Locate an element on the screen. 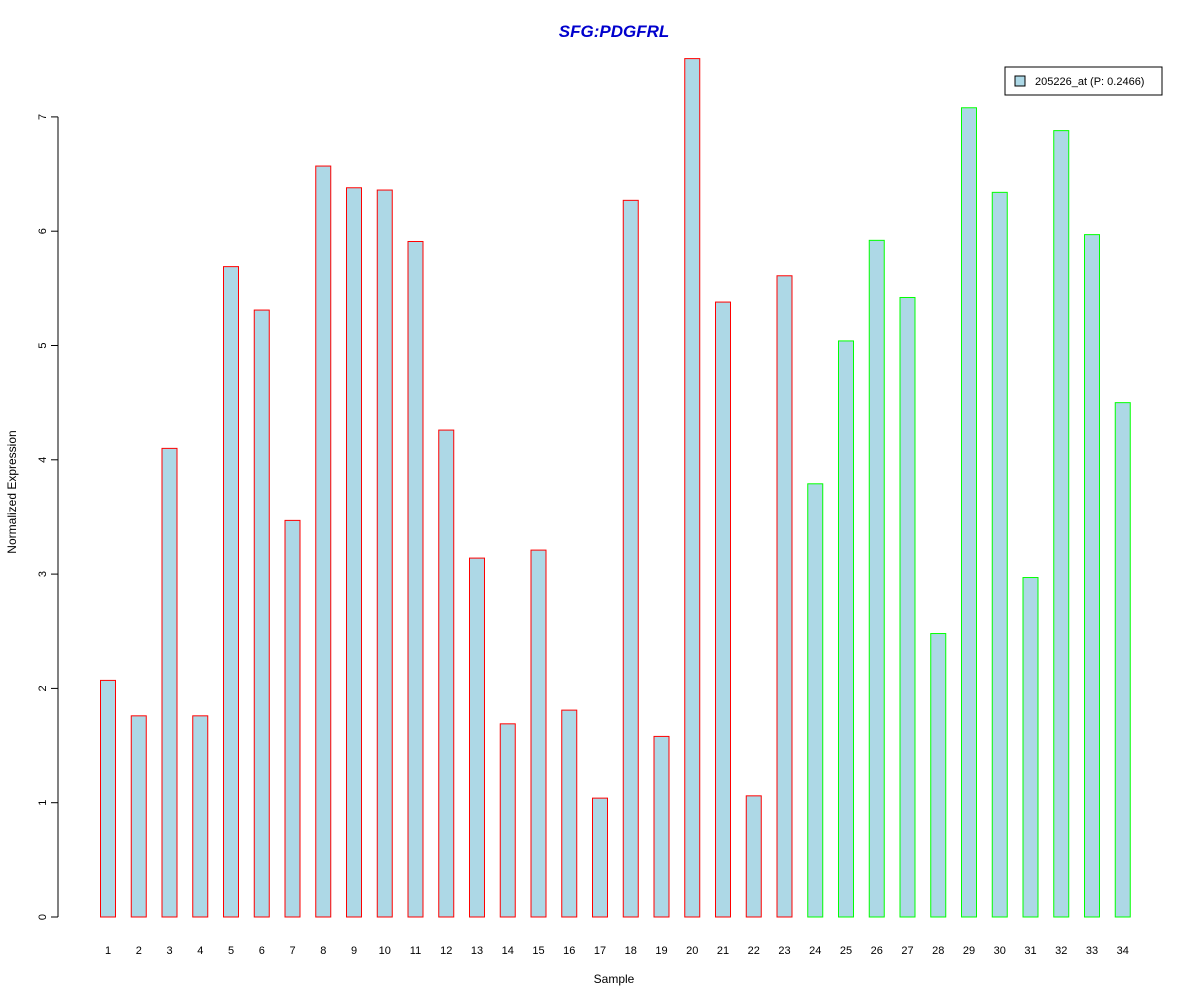 Image resolution: width=1200 pixels, height=1000 pixels. chart-title: SFG:PDGFRL is located at coordinates (614, 31).